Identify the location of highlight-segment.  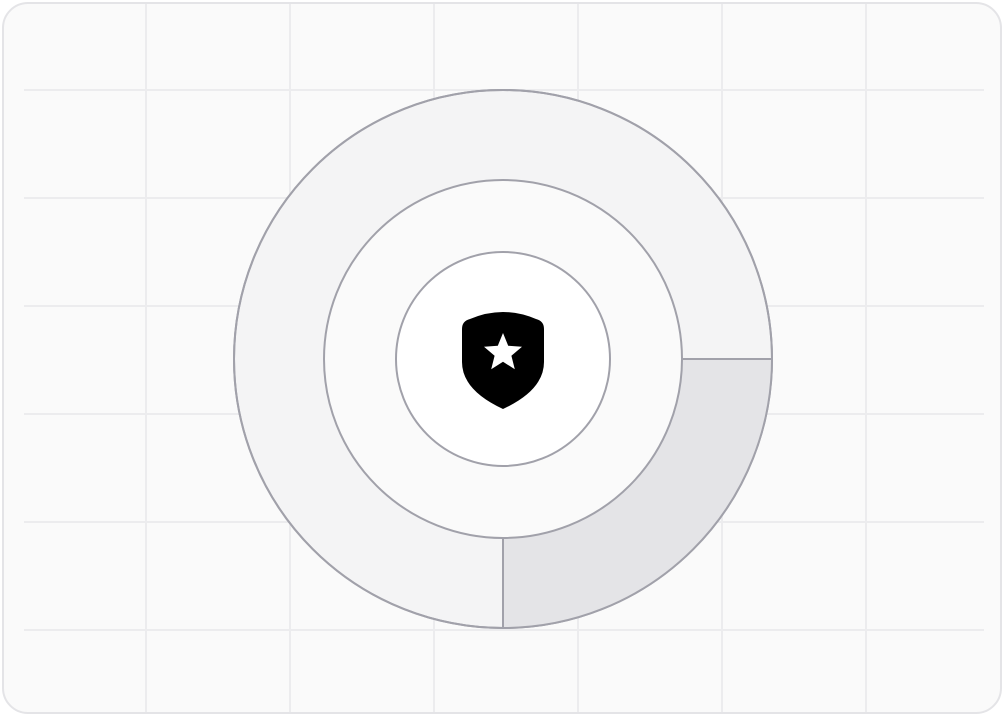
(637, 493).